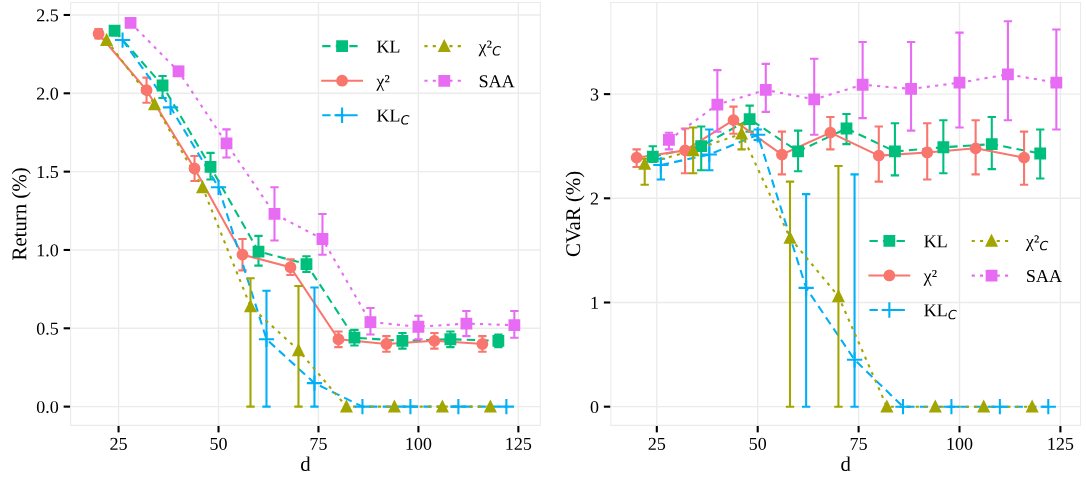 This screenshot has height=489, width=1086. Describe the element at coordinates (594, 198) in the screenshot. I see `y-tick-label: 2` at that location.